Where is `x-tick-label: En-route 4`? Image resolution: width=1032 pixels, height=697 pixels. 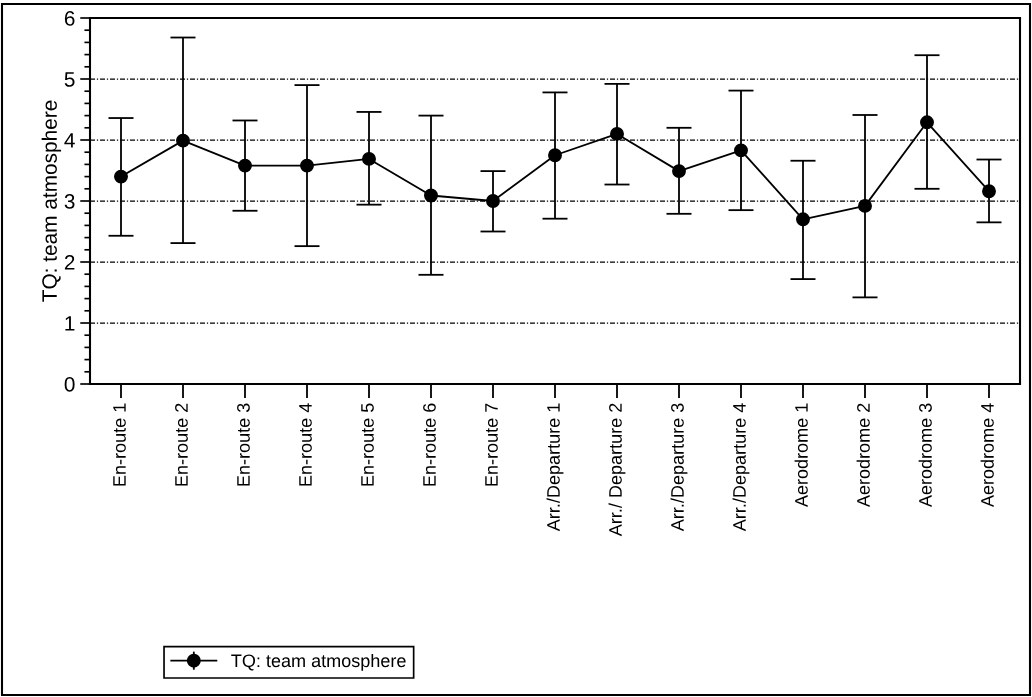 x-tick-label: En-route 4 is located at coordinates (305, 444).